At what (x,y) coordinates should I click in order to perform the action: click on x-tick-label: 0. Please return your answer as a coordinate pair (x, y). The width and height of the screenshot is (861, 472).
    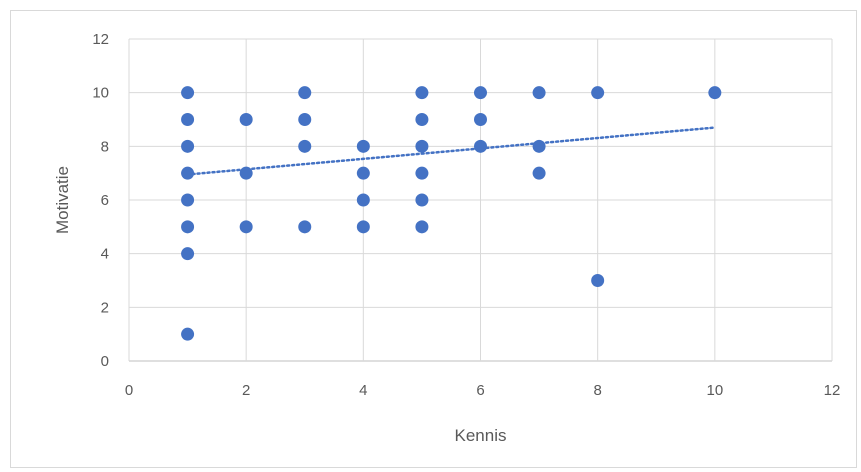
    Looking at the image, I should click on (129, 390).